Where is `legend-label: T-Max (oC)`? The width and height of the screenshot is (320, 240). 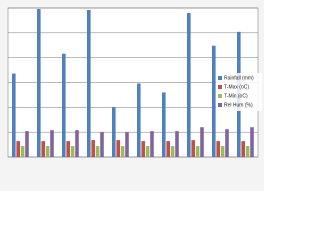 legend-label: T-Max (oC) is located at coordinates (236, 87).